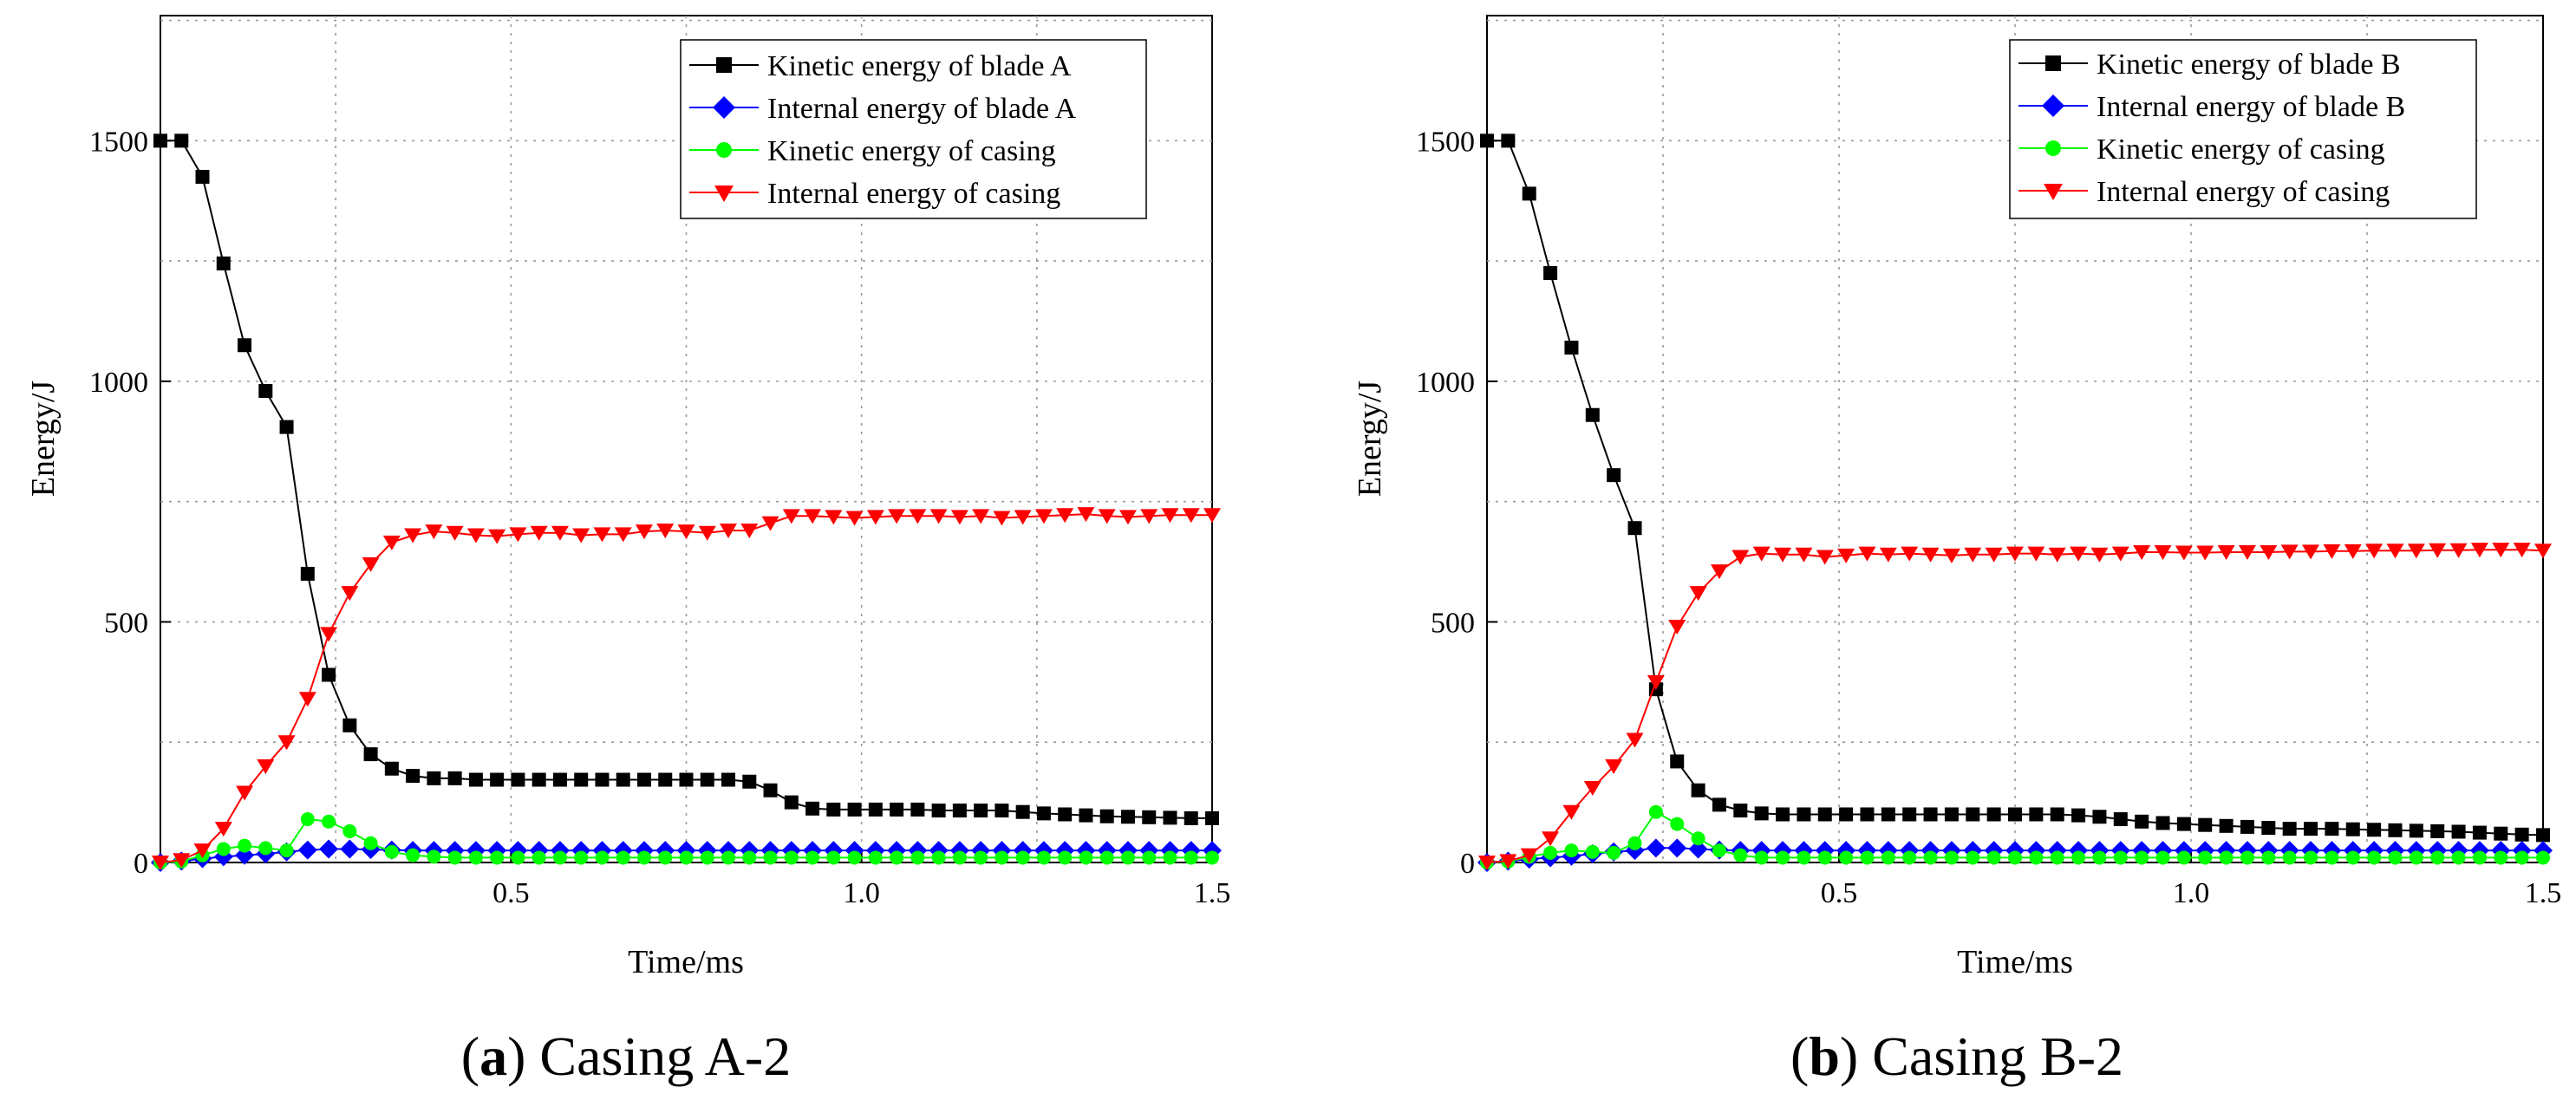 The width and height of the screenshot is (2576, 1100). Describe the element at coordinates (126, 623) in the screenshot. I see `y-tick-label: 500` at that location.